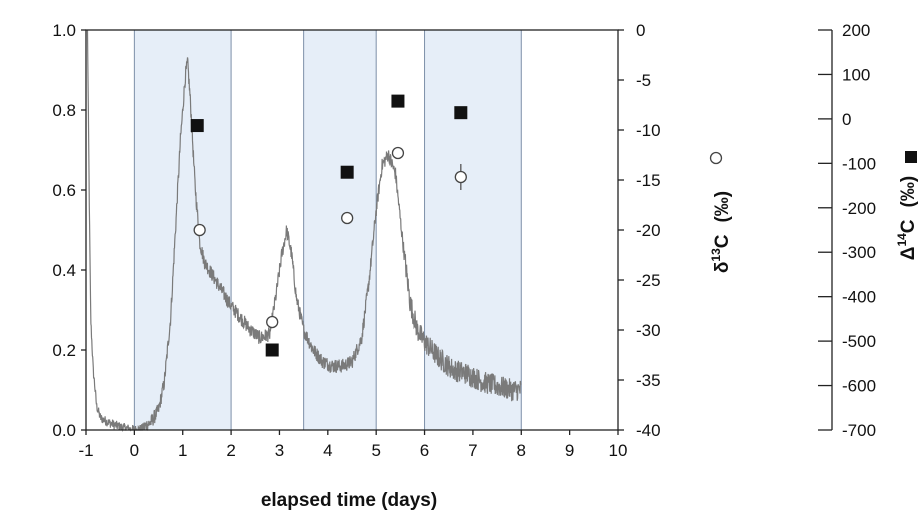 The height and width of the screenshot is (517, 918). Describe the element at coordinates (859, 430) in the screenshot. I see `y-right2-tick-label-0: -700` at that location.